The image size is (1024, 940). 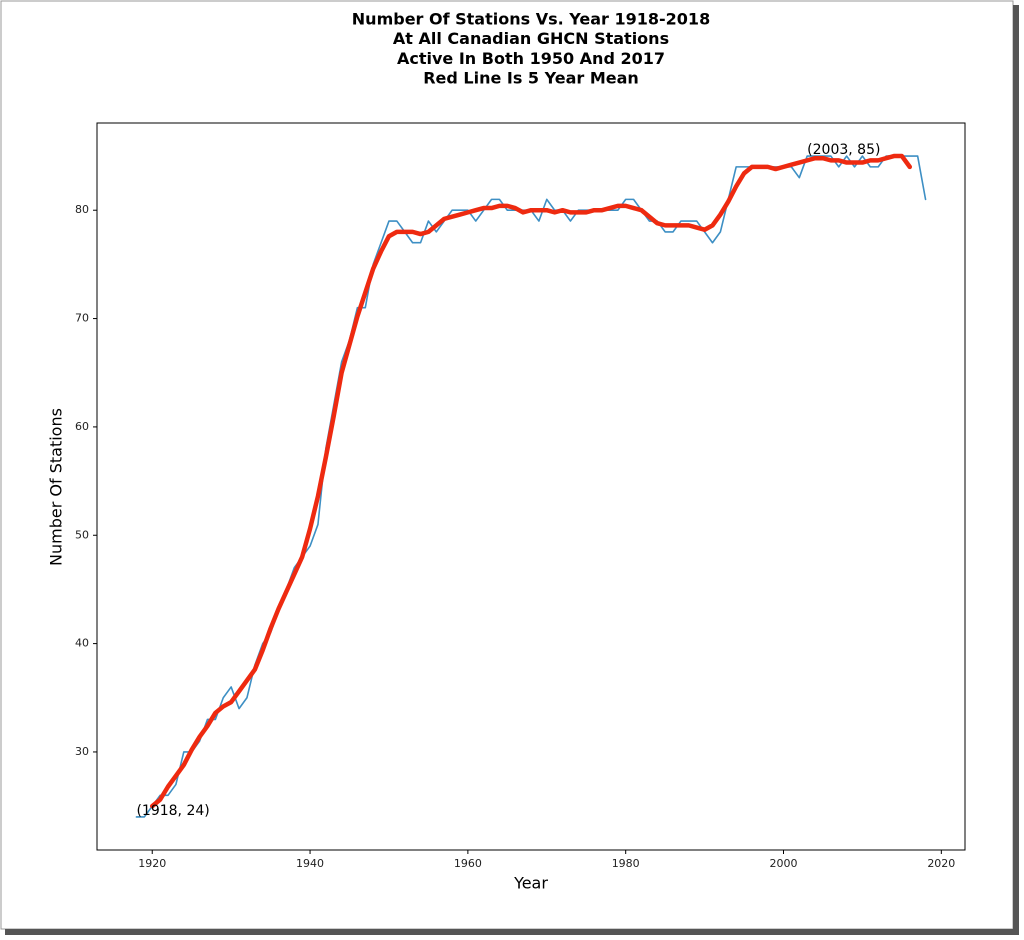 What do you see at coordinates (468, 863) in the screenshot?
I see `x-tick-label: 1960` at bounding box center [468, 863].